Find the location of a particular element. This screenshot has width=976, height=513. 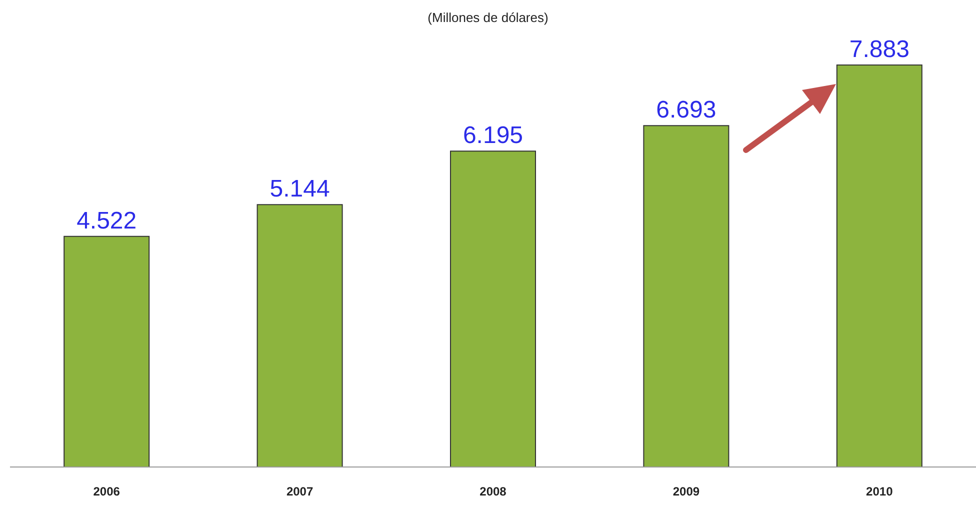

data-label: 6.195 is located at coordinates (493, 136).